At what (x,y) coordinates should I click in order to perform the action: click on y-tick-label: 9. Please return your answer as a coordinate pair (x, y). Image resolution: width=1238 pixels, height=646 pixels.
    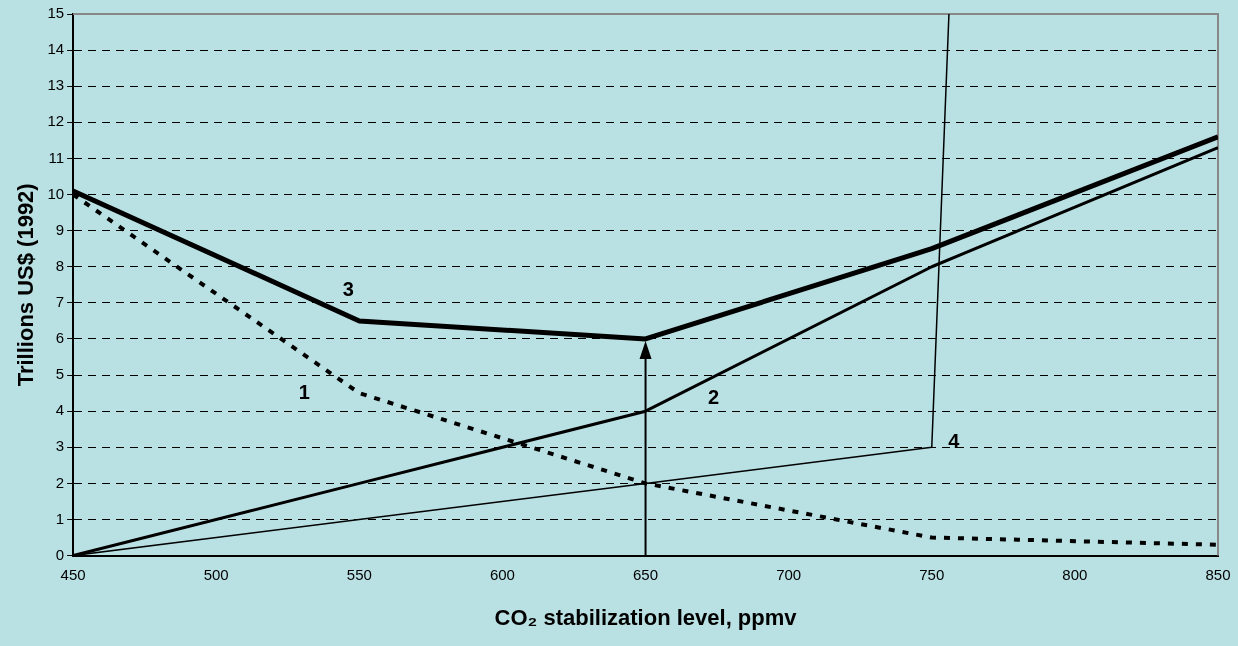
    Looking at the image, I should click on (60, 229).